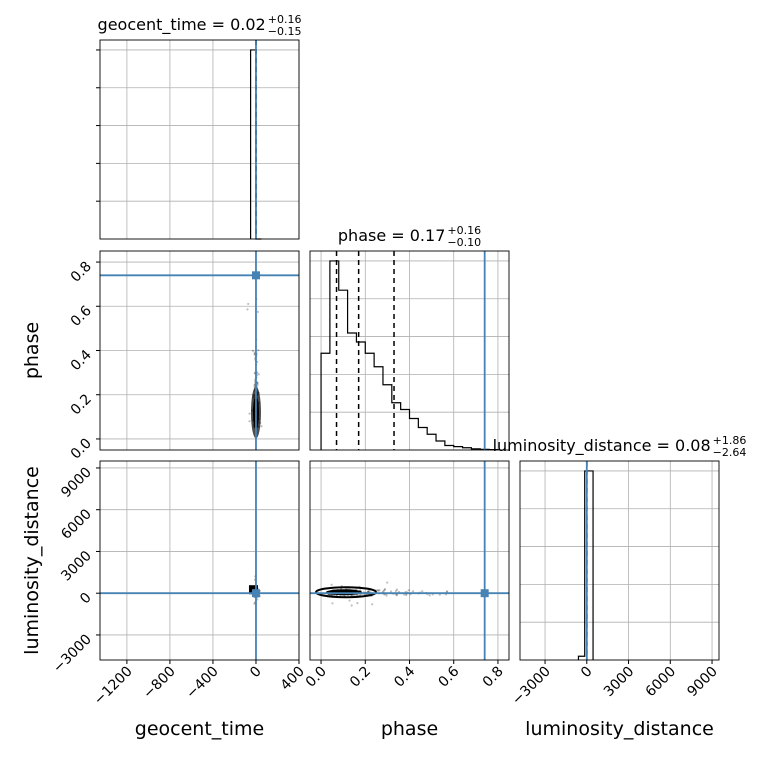 Image resolution: width=760 pixels, height=760 pixels. Describe the element at coordinates (86, 599) in the screenshot. I see `y-tick-label: 0` at that location.